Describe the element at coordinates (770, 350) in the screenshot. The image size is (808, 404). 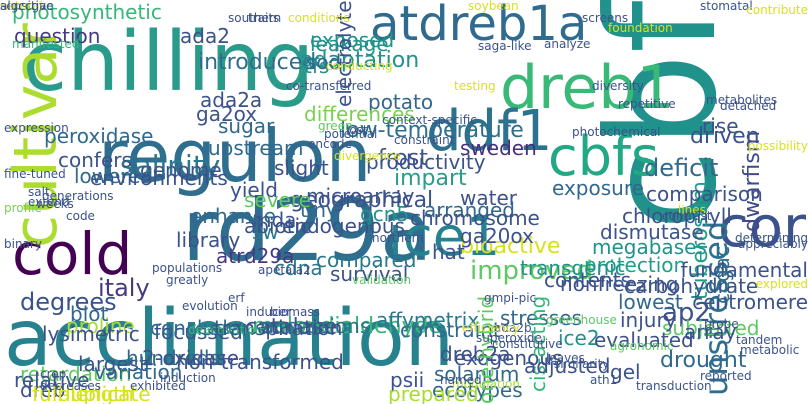
I see `cloud-word: metabolic` at that location.